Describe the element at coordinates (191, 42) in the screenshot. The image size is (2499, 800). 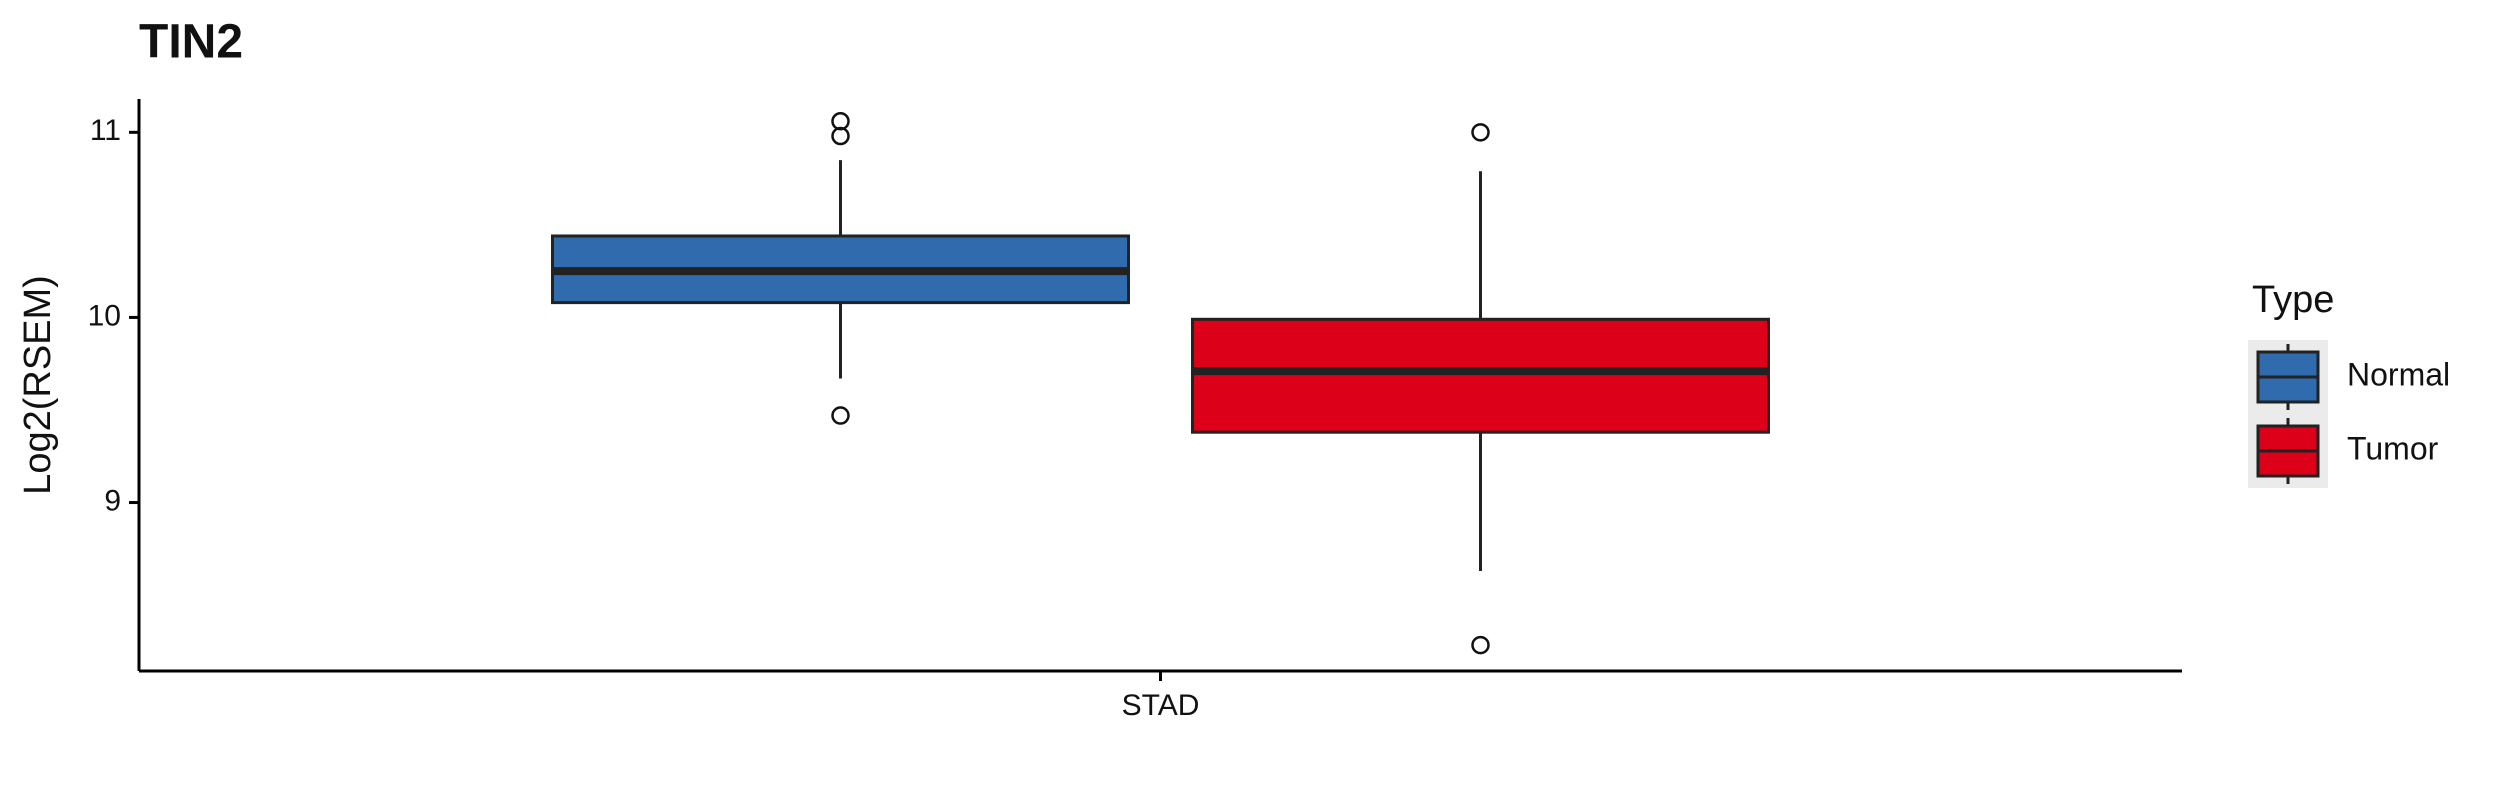
I see `chart-title: TIN2` at that location.